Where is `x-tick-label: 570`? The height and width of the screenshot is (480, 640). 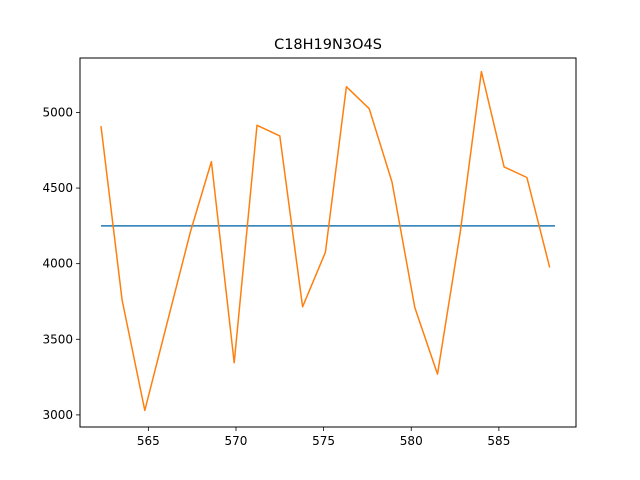
x-tick-label: 570 is located at coordinates (236, 441).